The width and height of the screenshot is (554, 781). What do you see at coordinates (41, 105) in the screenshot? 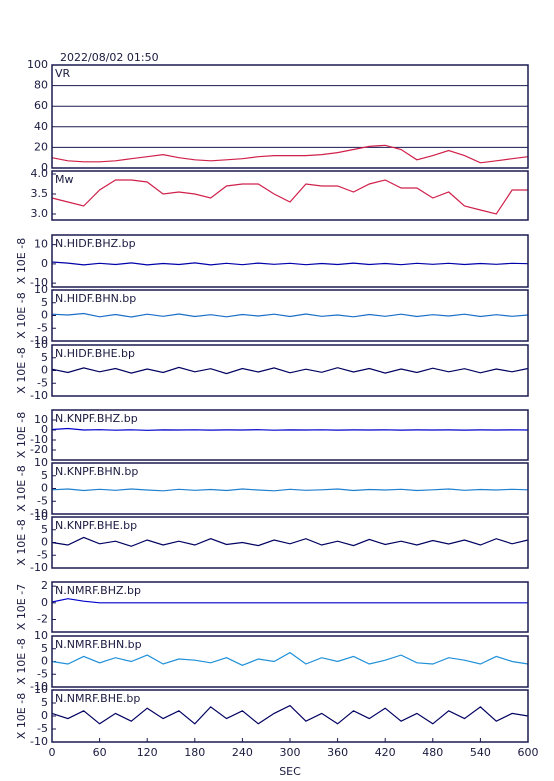
I see `y-tick-label: 60` at bounding box center [41, 105].